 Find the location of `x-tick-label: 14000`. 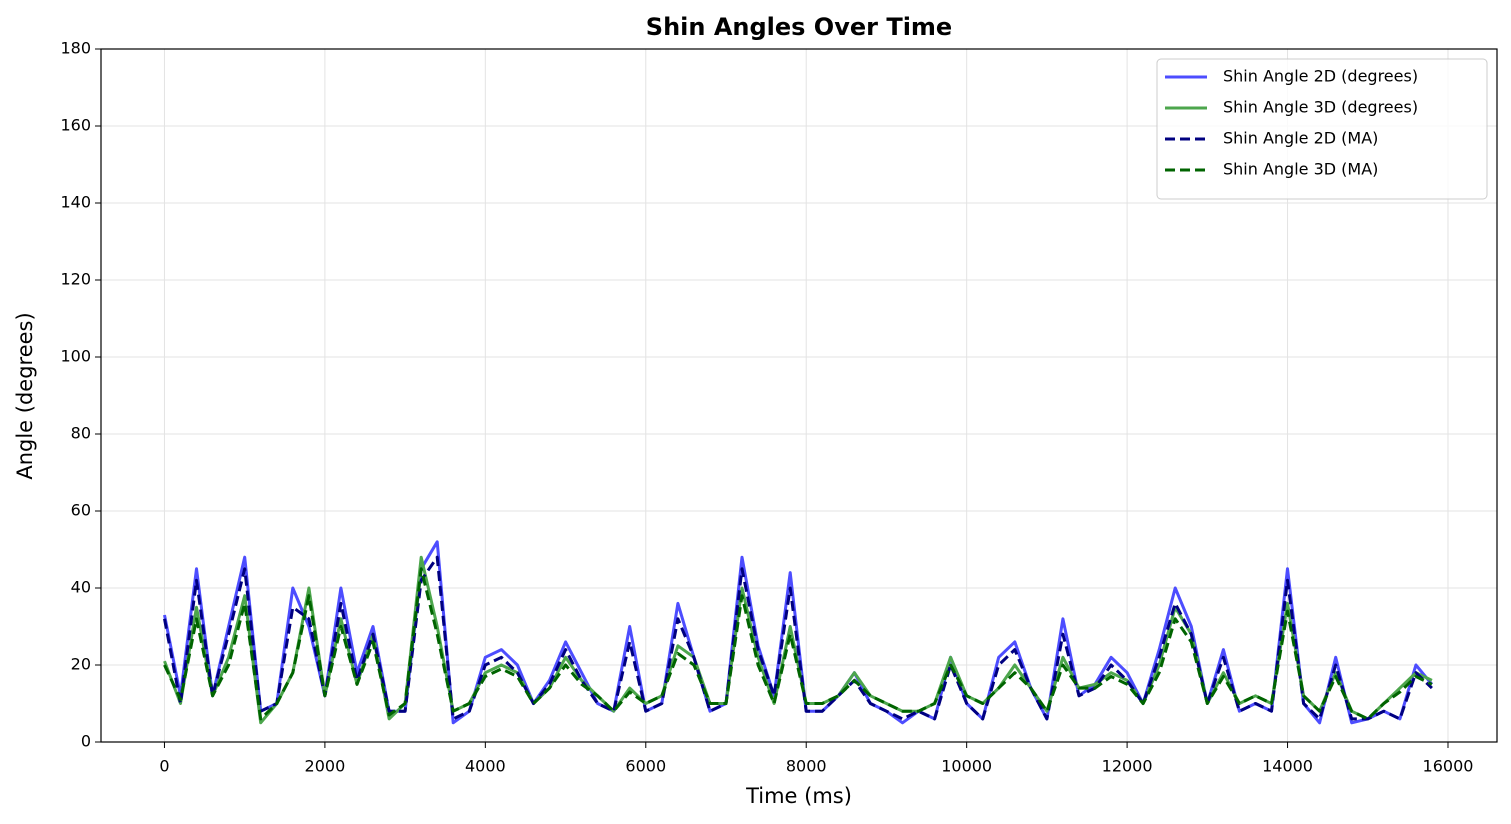

x-tick-label: 14000 is located at coordinates (1287, 766).